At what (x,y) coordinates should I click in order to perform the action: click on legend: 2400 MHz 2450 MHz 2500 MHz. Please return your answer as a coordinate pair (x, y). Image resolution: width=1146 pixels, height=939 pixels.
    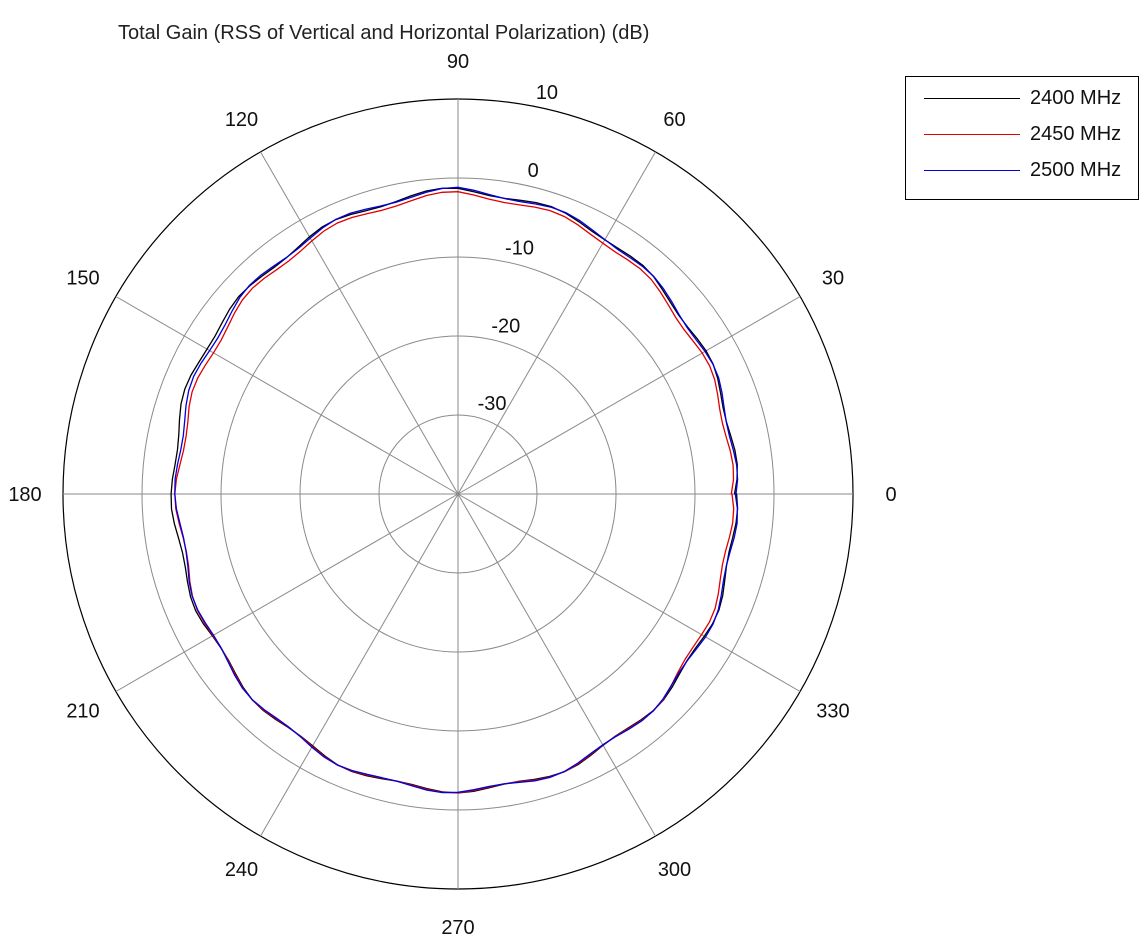
    Looking at the image, I should click on (1022, 138).